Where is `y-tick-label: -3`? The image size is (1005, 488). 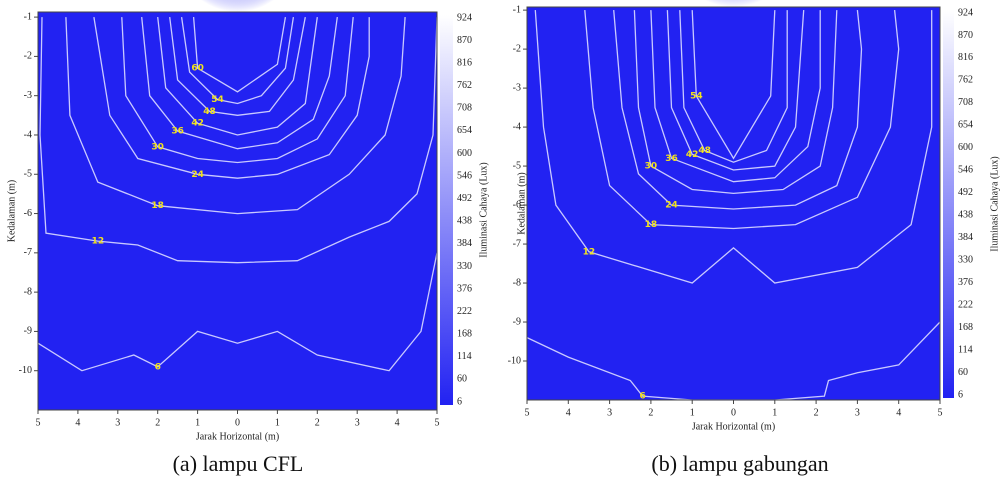
y-tick-label: -3 is located at coordinates (517, 87).